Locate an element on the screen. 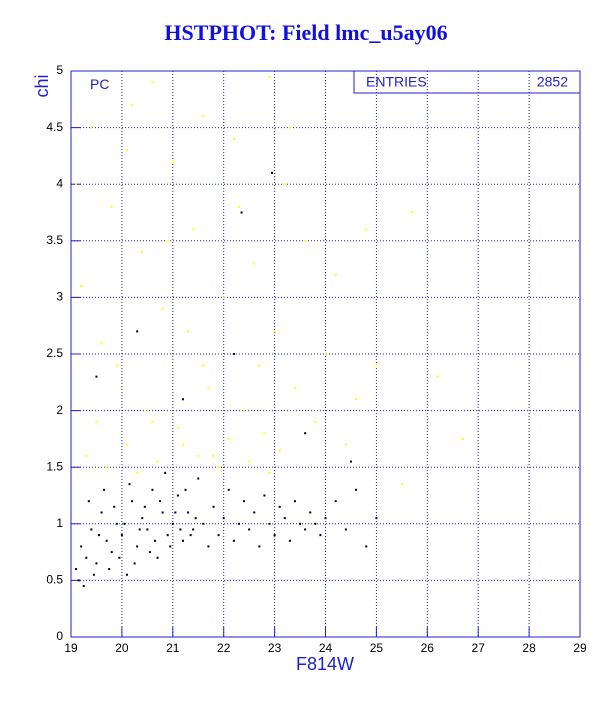 This screenshot has height=709, width=612. y-tick-label: 3 is located at coordinates (59, 297).